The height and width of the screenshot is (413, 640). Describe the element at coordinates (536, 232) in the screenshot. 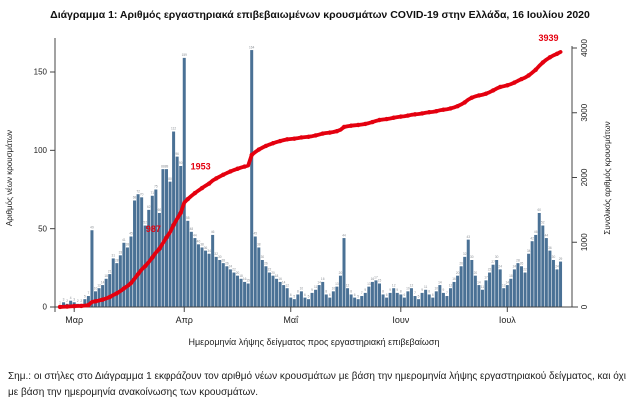

I see `svg-text: 46` at that location.